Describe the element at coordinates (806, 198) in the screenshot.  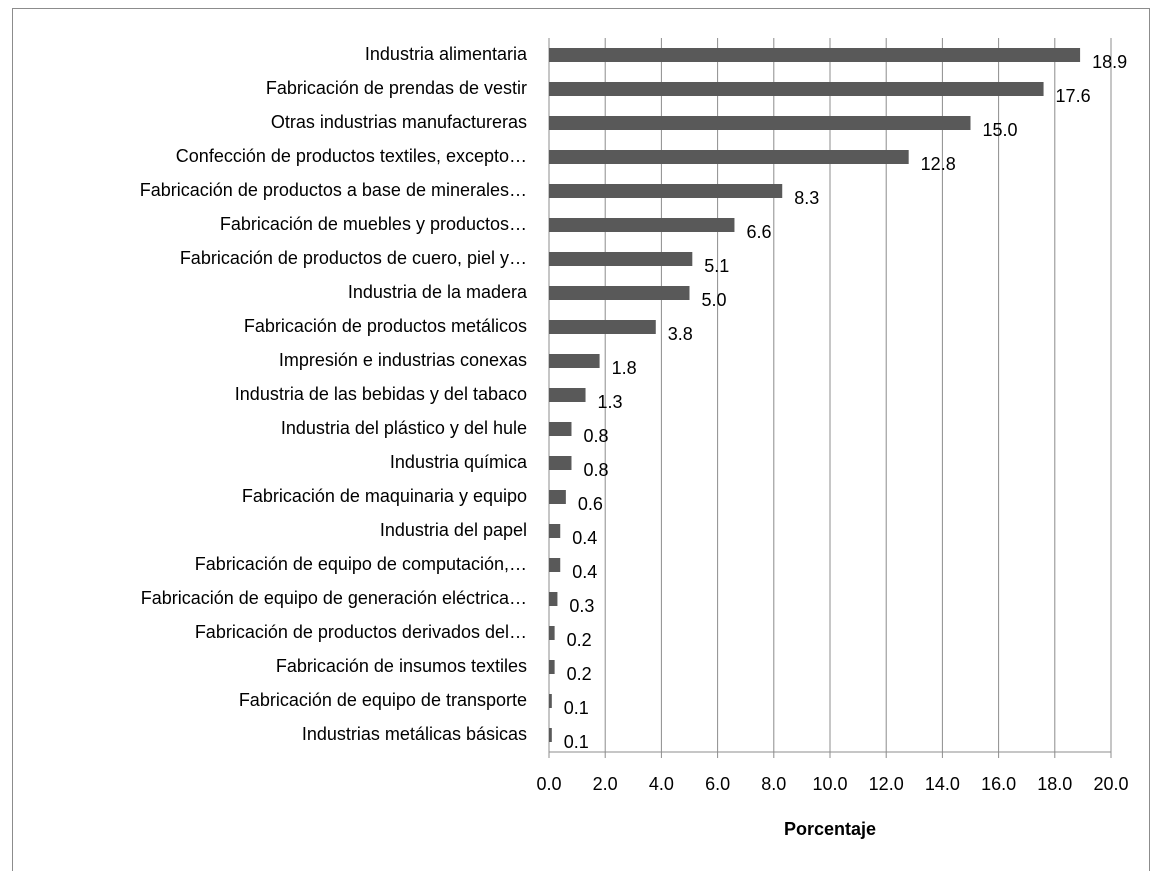
I see `value-label: 8.3` at that location.